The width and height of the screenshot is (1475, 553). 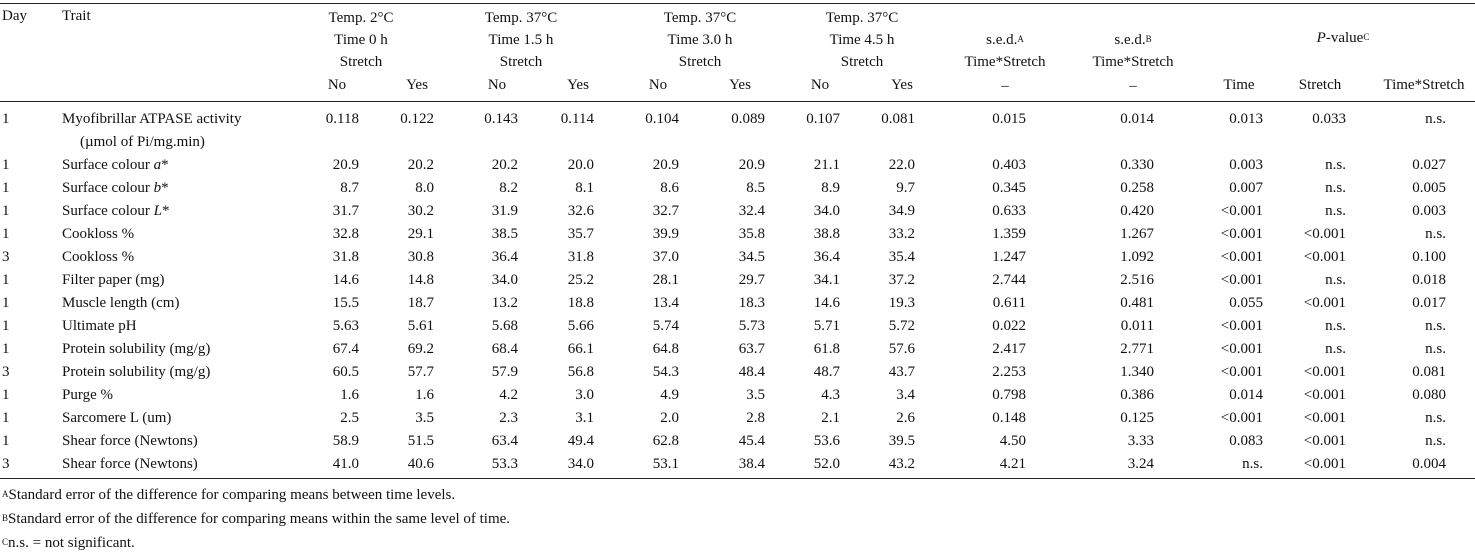 I want to click on row-trait: Filter paper (mg), so click(x=113, y=280).